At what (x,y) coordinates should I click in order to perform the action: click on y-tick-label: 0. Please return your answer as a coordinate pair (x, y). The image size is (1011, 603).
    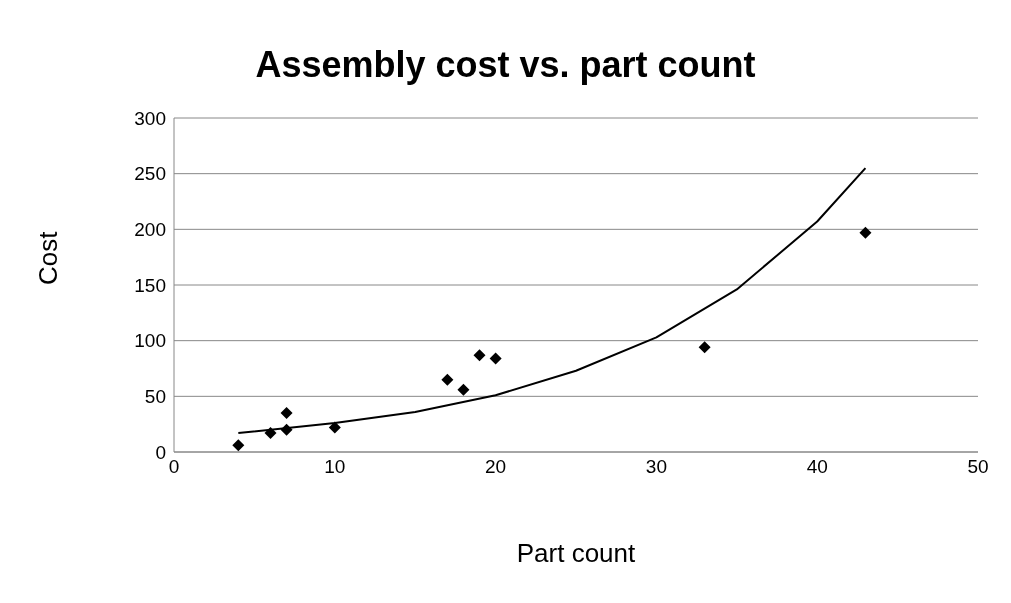
    Looking at the image, I should click on (160, 452).